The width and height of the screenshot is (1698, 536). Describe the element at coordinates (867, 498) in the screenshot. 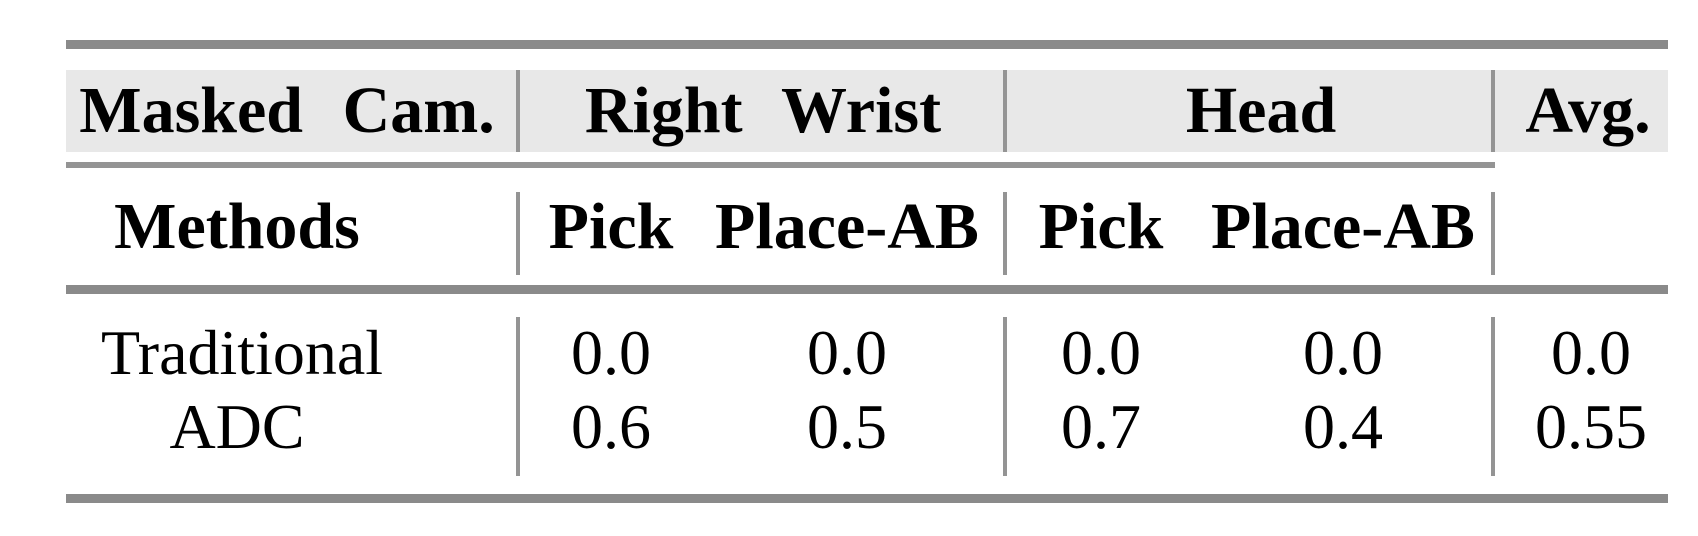

I see `bottom-rule` at that location.